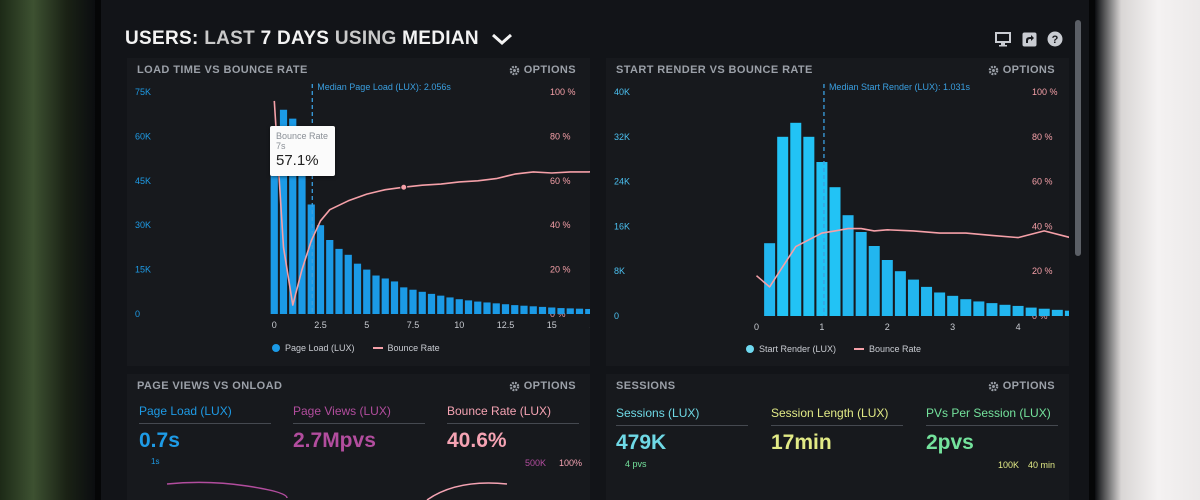 The width and height of the screenshot is (1200, 500). Describe the element at coordinates (334, 440) in the screenshot. I see `metric-value: 2.7Mpvs` at that location.